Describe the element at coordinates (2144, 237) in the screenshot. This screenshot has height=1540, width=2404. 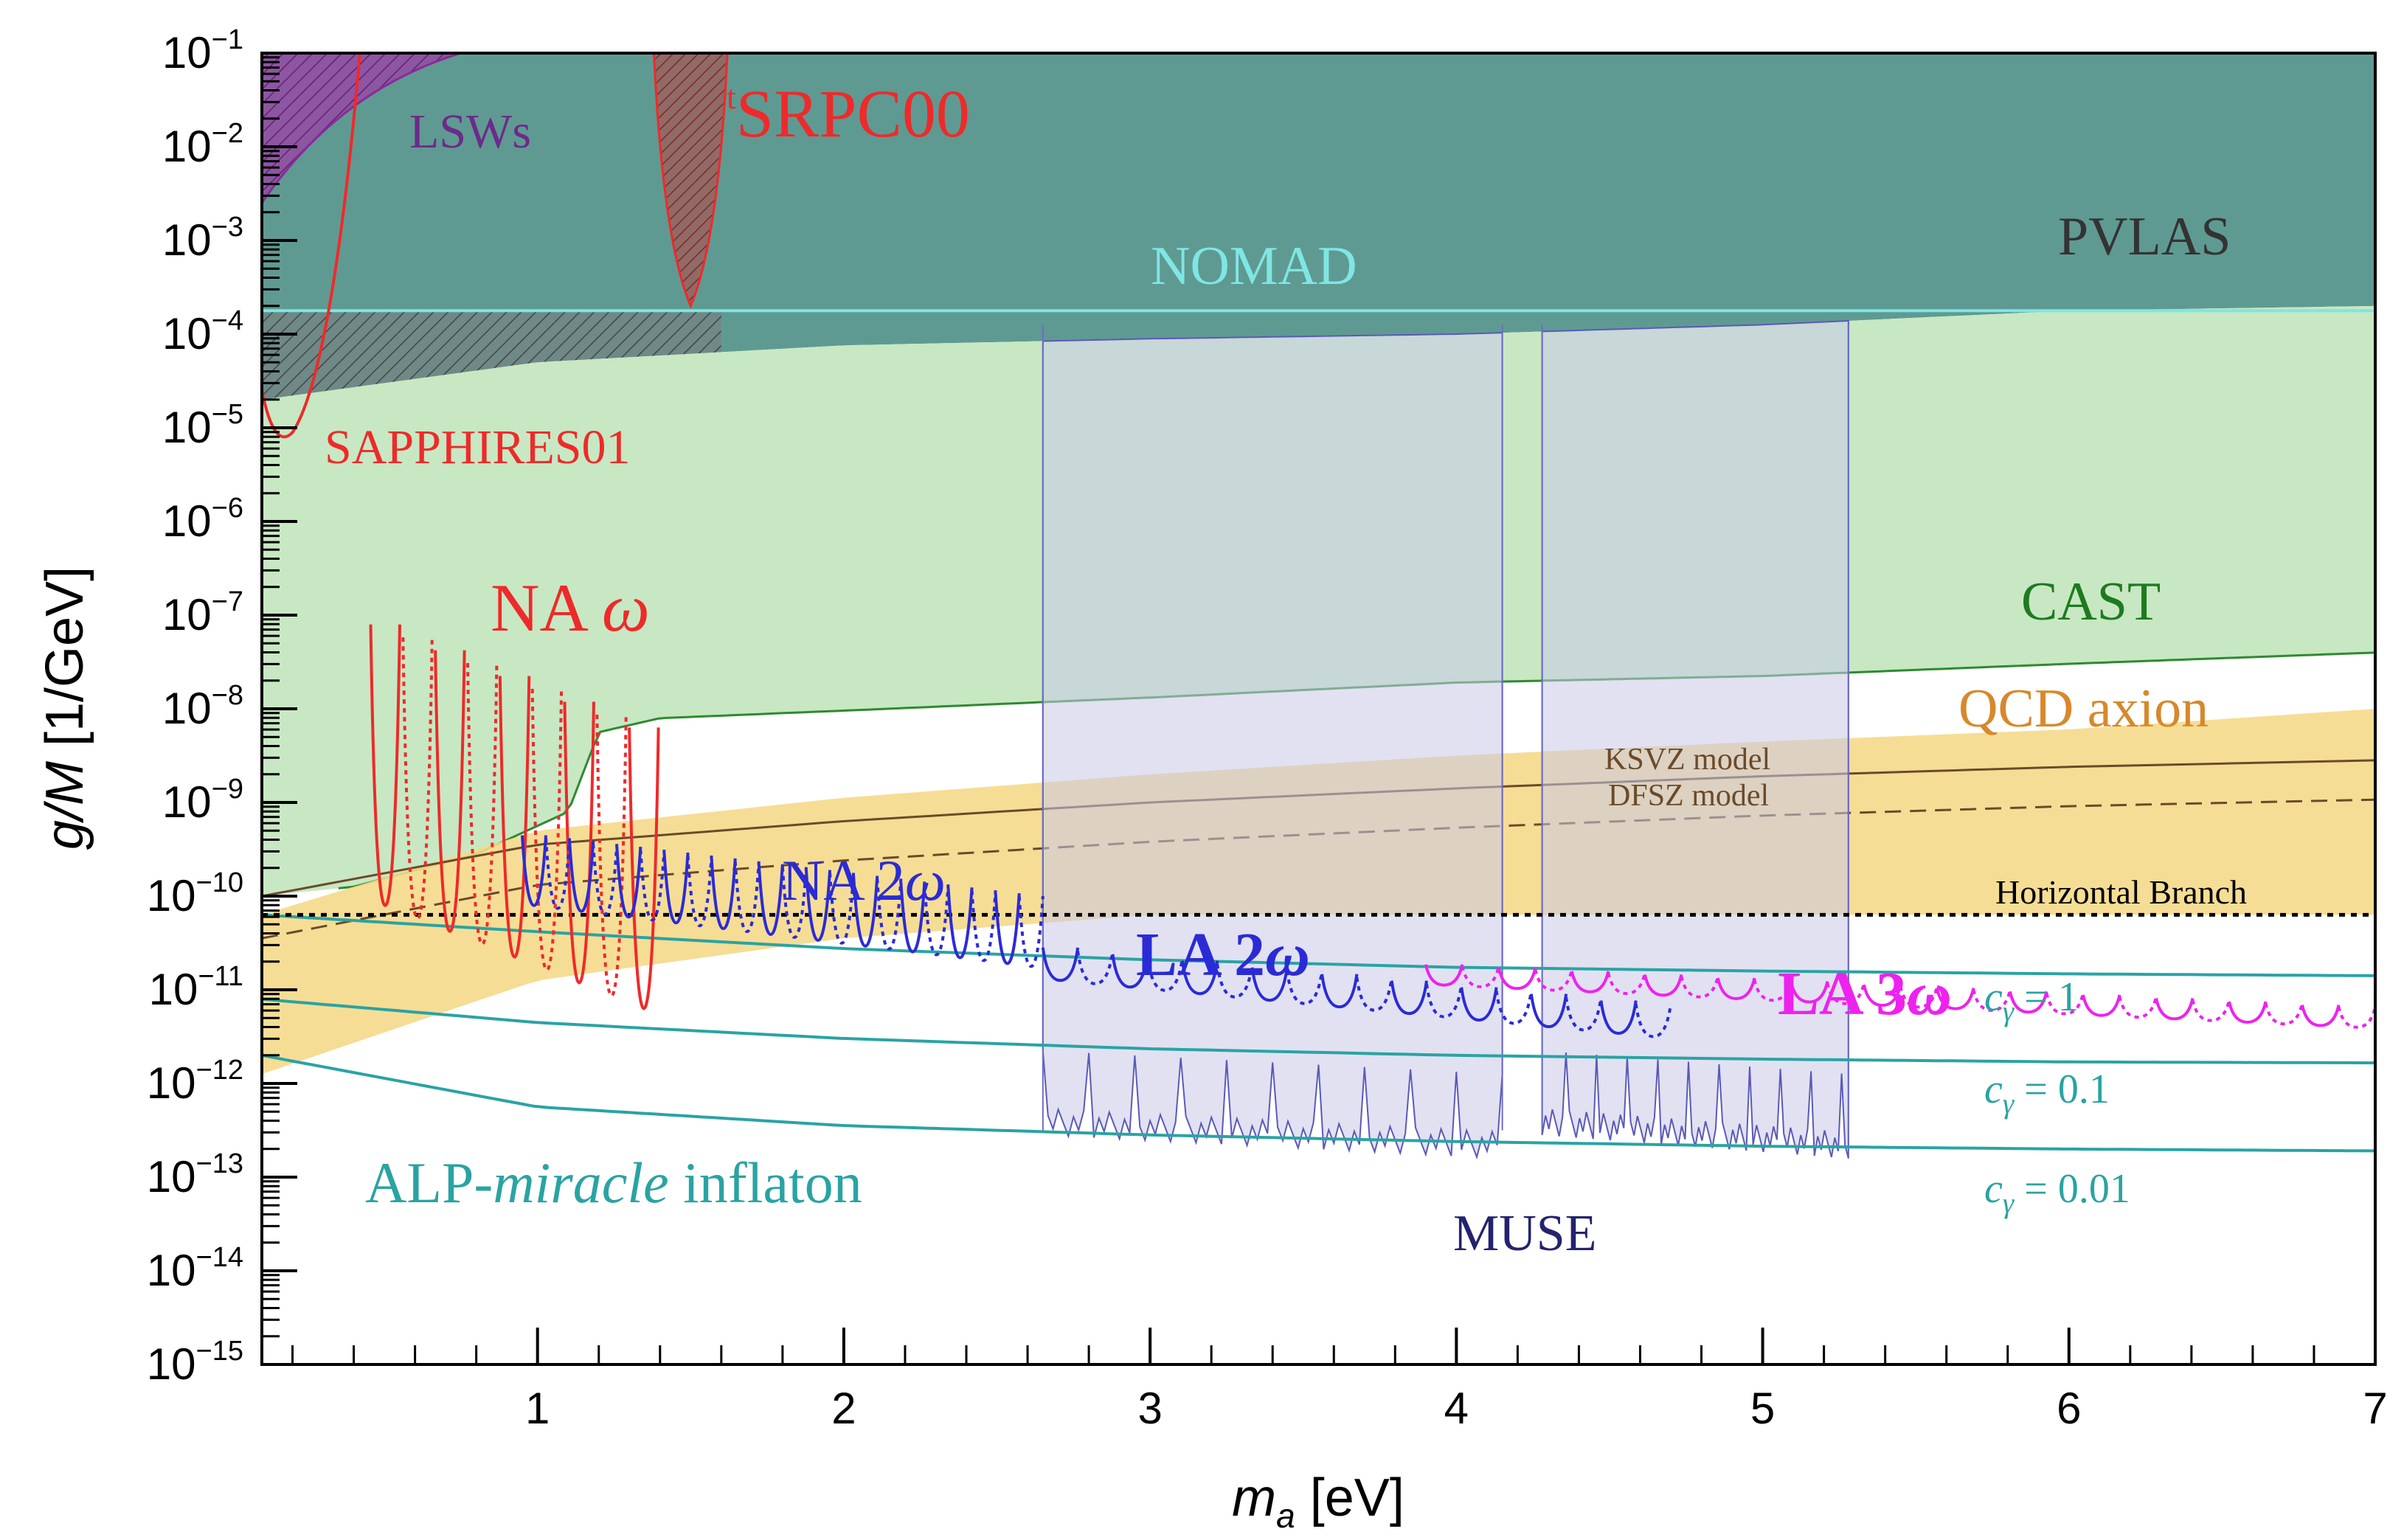
I see `pvlas-label: PVLAS` at that location.